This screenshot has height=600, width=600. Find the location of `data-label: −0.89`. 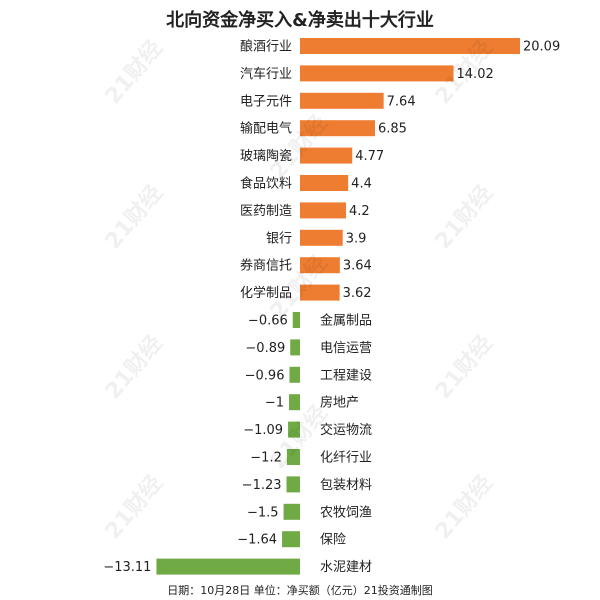

data-label: −0.89 is located at coordinates (265, 348).